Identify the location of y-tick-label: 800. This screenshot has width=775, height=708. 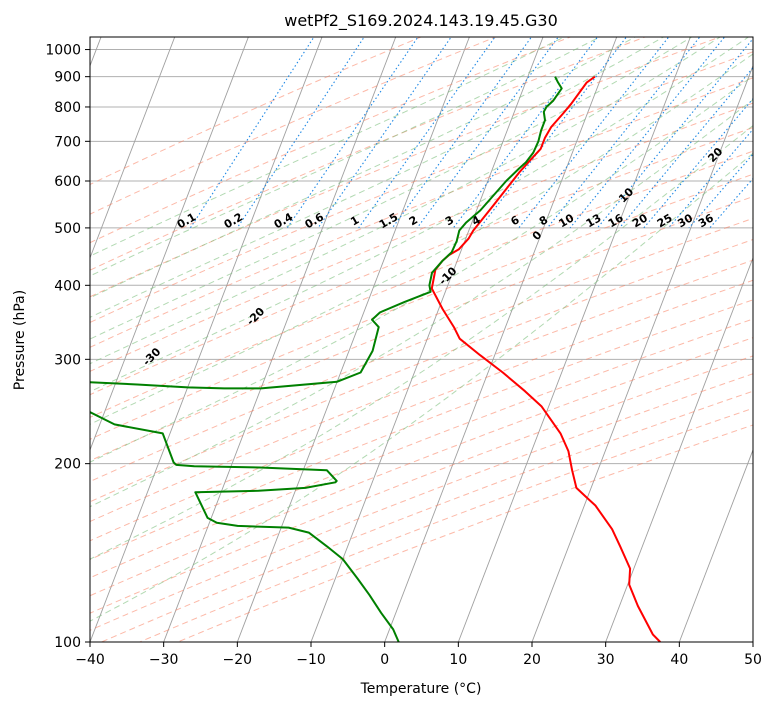
(67, 108).